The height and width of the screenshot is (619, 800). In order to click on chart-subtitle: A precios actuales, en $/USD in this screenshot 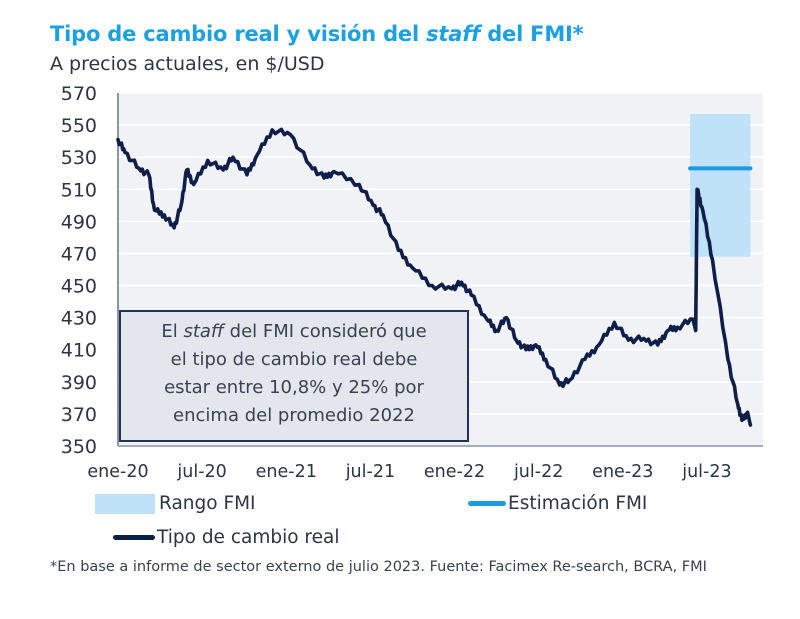, I will do `click(187, 64)`.